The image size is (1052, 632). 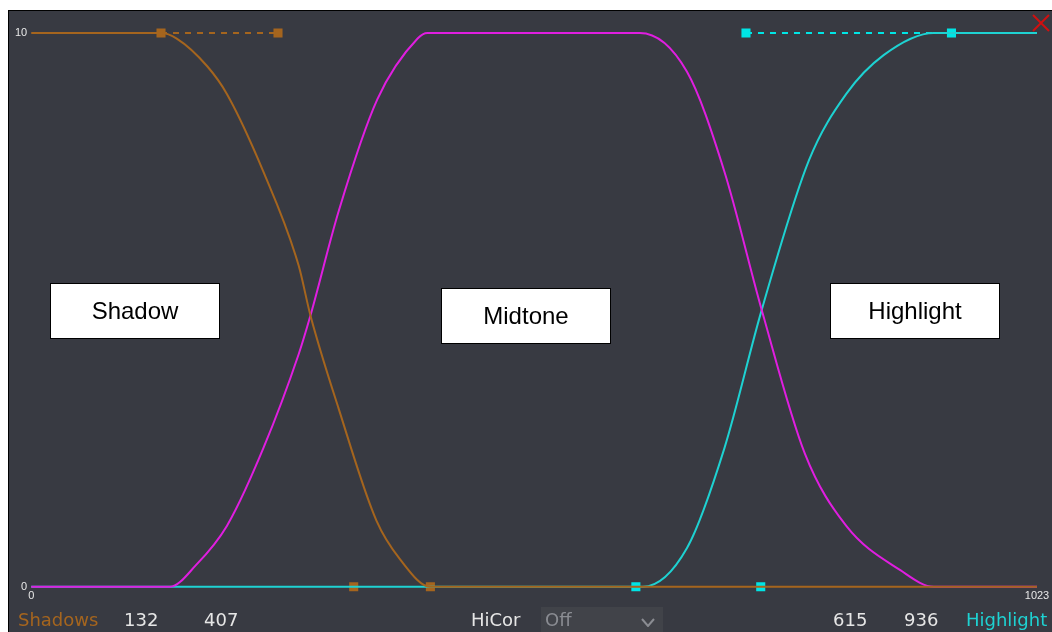 What do you see at coordinates (21, 32) in the screenshot?
I see `y-tick-label: 10` at bounding box center [21, 32].